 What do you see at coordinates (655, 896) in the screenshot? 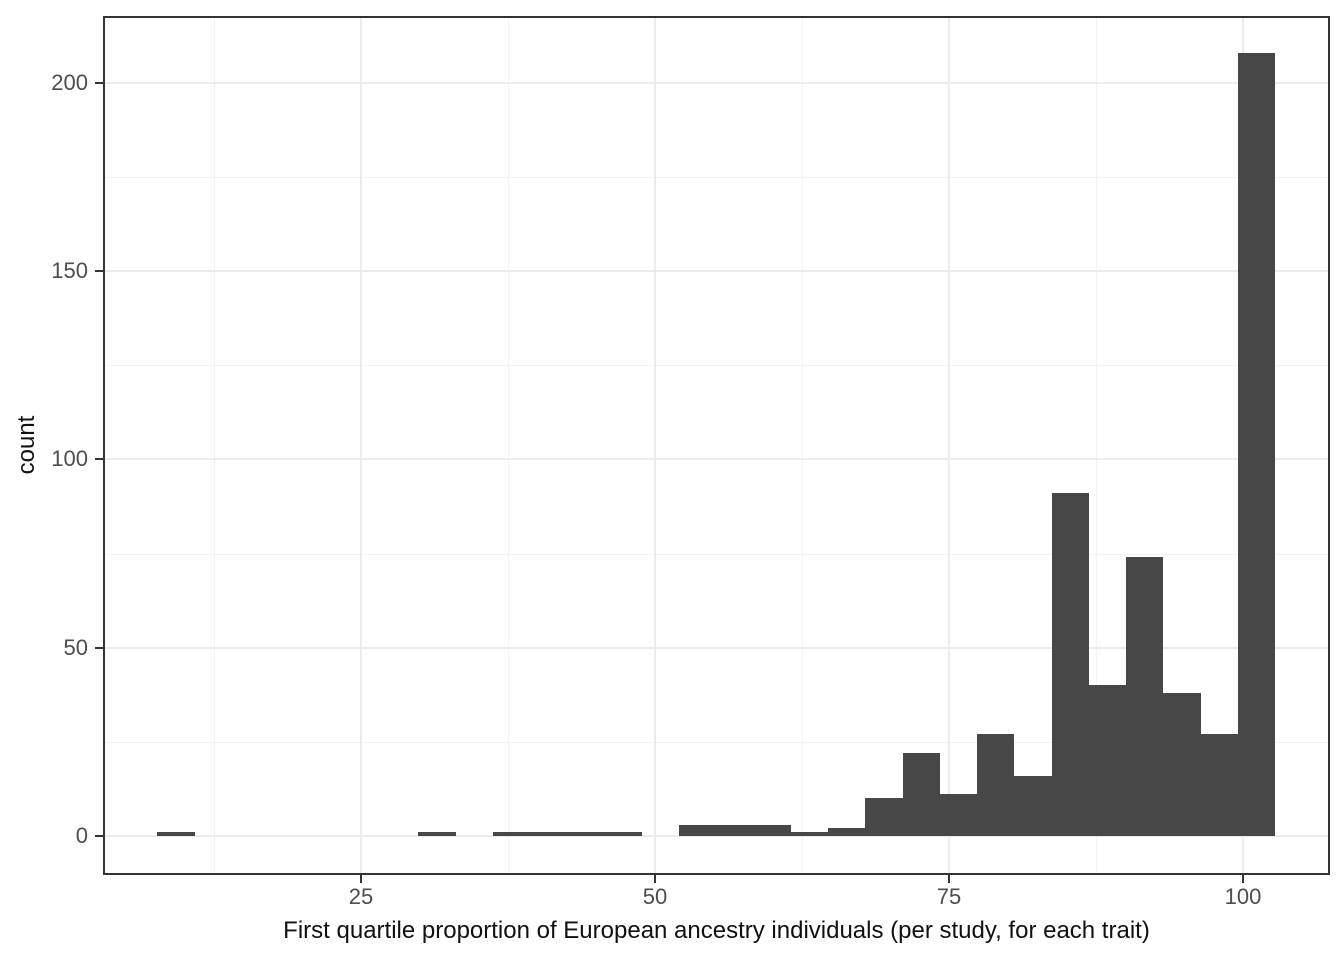
I see `x-tick-label: 50` at bounding box center [655, 896].